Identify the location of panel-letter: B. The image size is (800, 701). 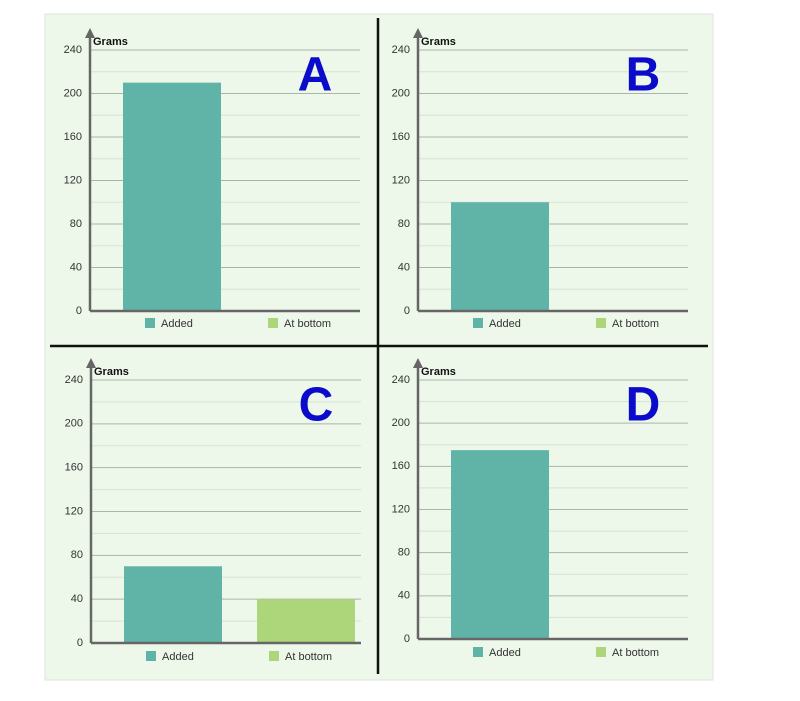
(643, 75).